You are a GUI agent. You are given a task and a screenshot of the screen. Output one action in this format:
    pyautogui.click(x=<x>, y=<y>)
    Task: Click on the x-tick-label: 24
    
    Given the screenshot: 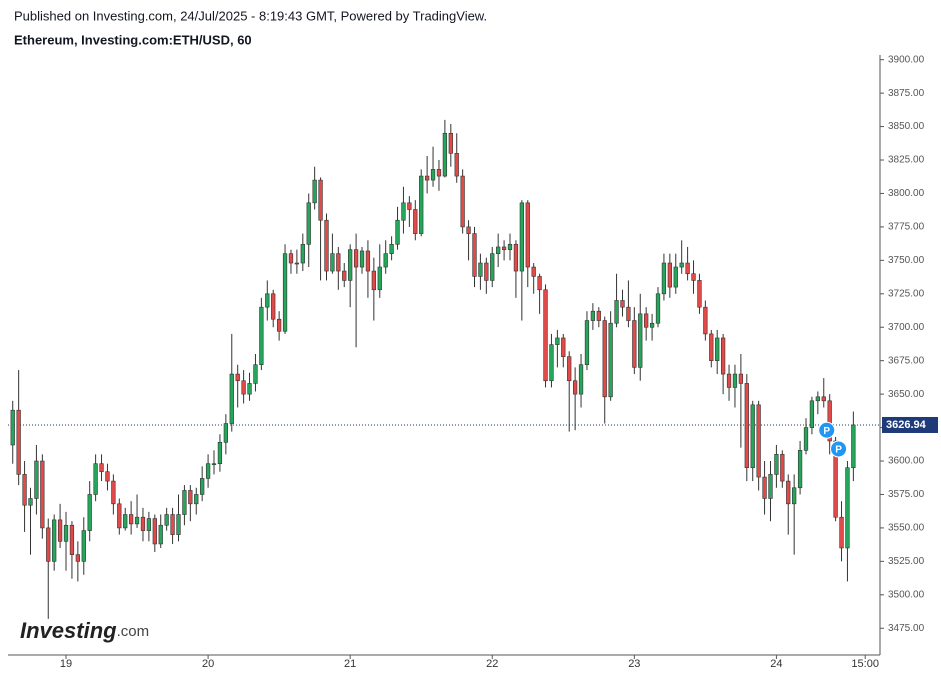 What is the action you would take?
    pyautogui.click(x=776, y=664)
    